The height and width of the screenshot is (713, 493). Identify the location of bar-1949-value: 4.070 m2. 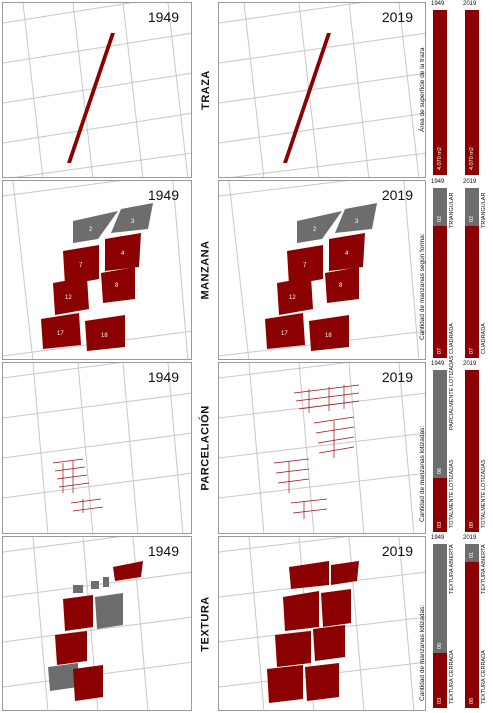
(440, 158).